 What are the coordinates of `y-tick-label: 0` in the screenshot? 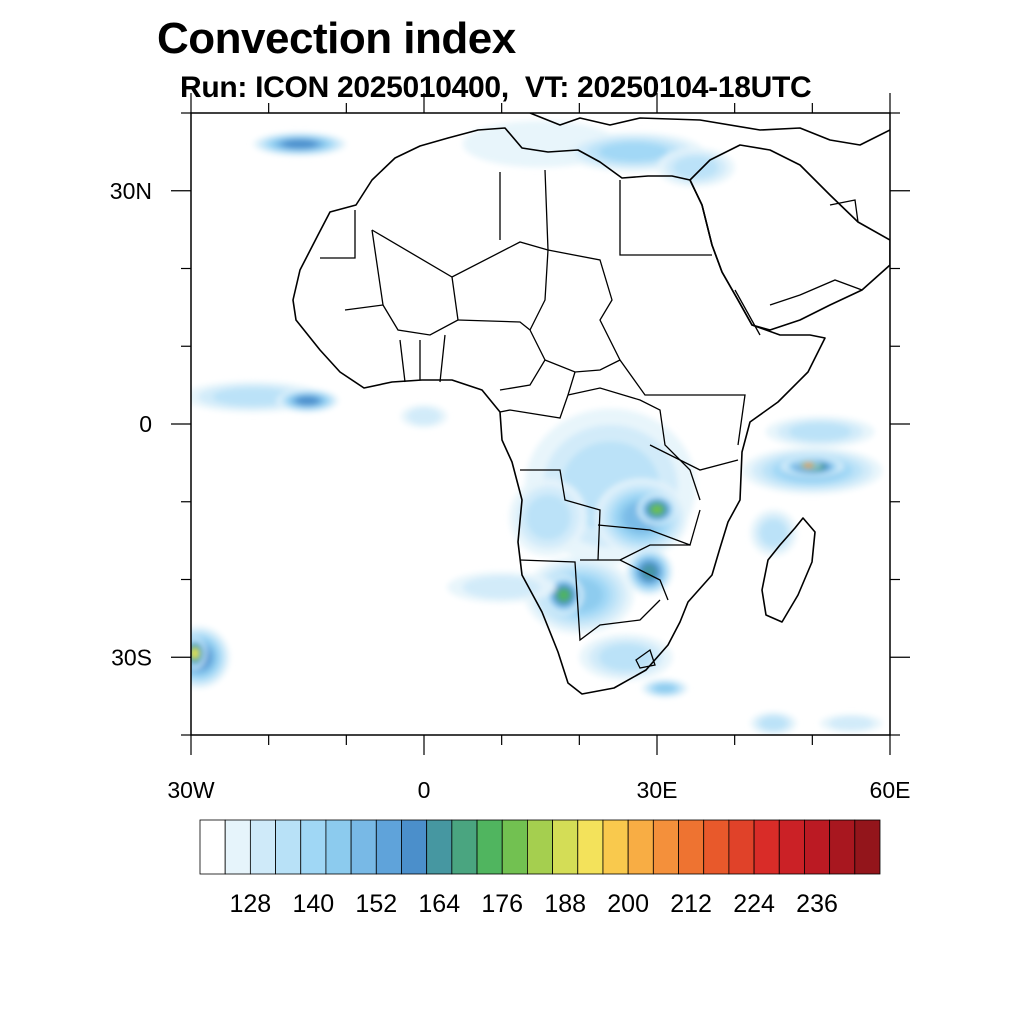 It's located at (145, 424).